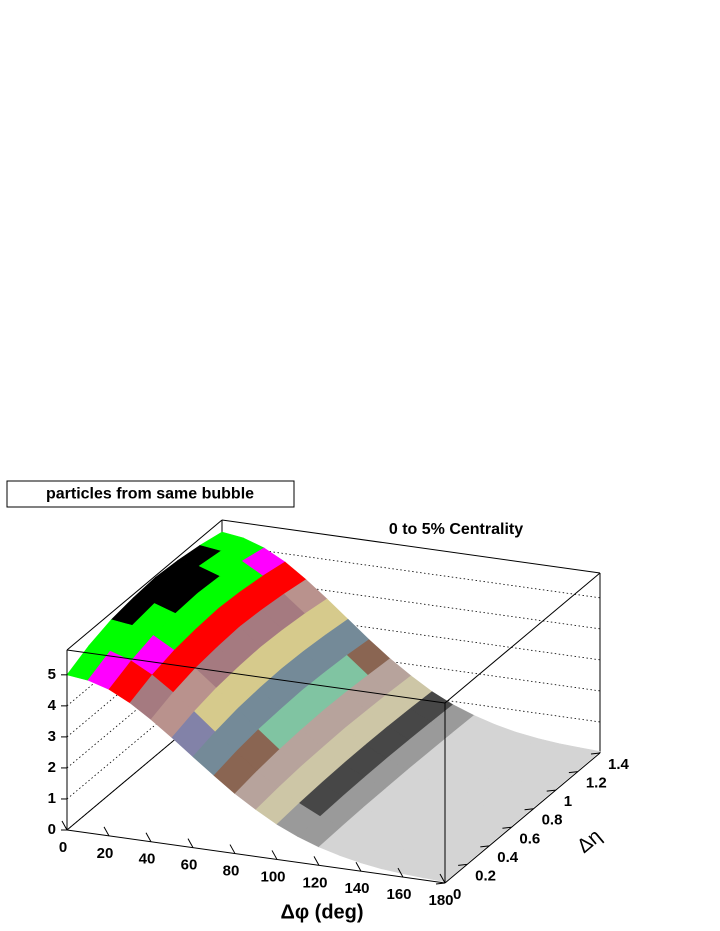 This screenshot has width=720, height=931. Describe the element at coordinates (596, 783) in the screenshot. I see `y-tick-label: 1.2` at that location.